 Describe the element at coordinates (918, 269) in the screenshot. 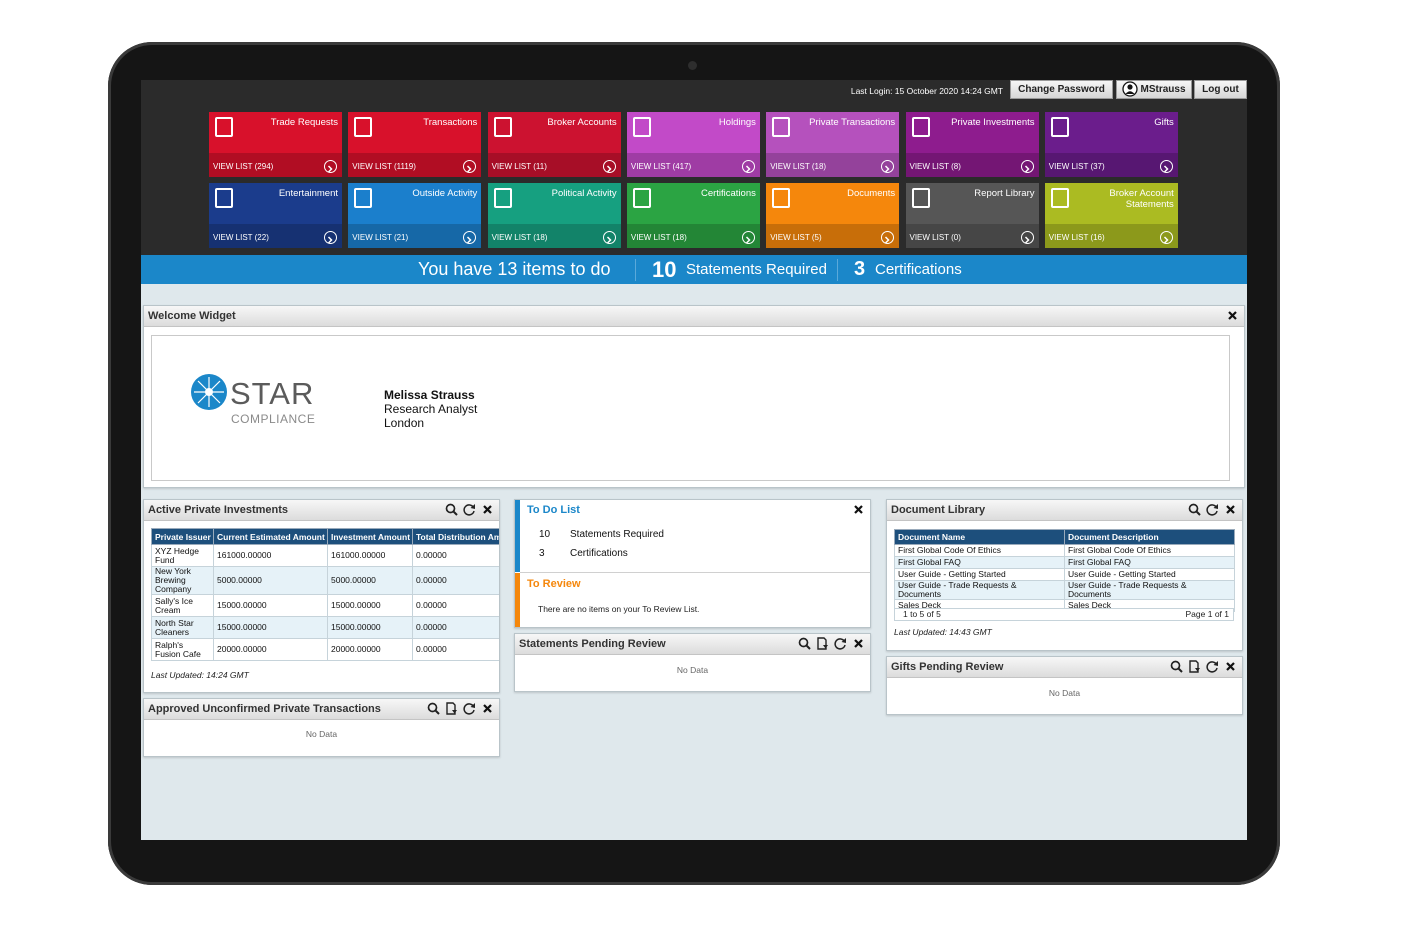

I see `certifications-label: Certifications` at that location.